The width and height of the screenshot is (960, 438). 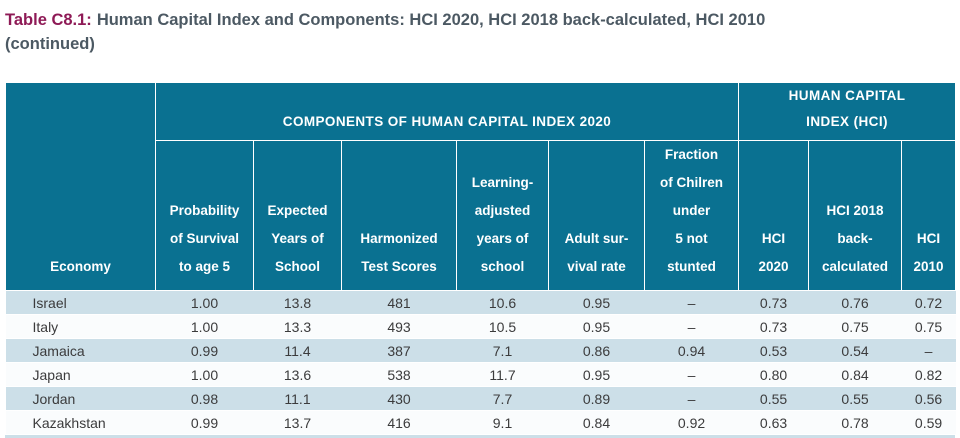 I want to click on economy-cell: Japan, so click(x=80, y=374).